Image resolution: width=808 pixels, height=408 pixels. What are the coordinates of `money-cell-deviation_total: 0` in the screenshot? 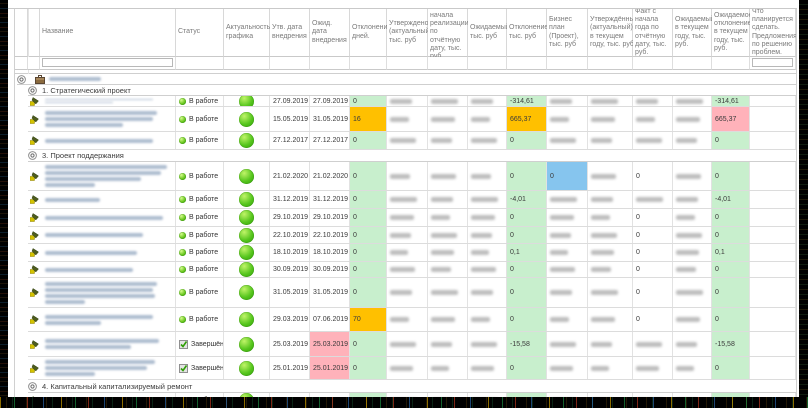 It's located at (527, 269).